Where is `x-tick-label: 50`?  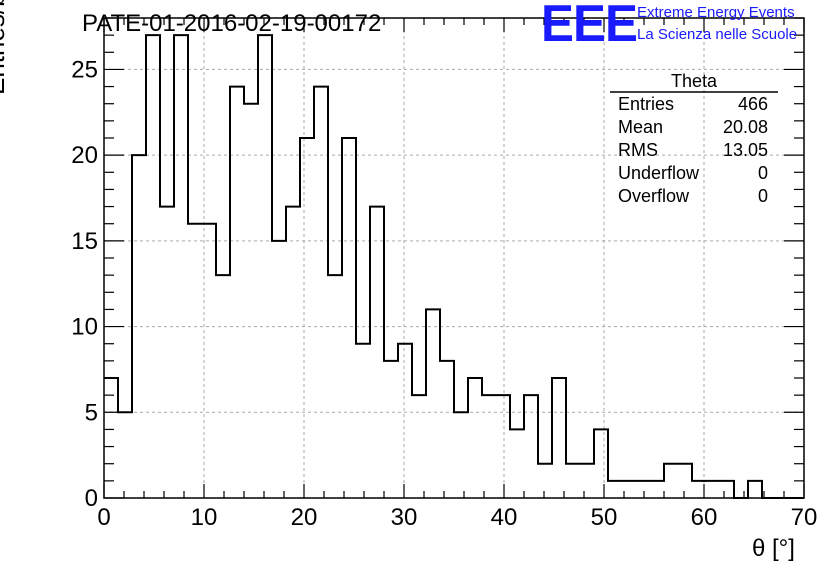
x-tick-label: 50 is located at coordinates (604, 517).